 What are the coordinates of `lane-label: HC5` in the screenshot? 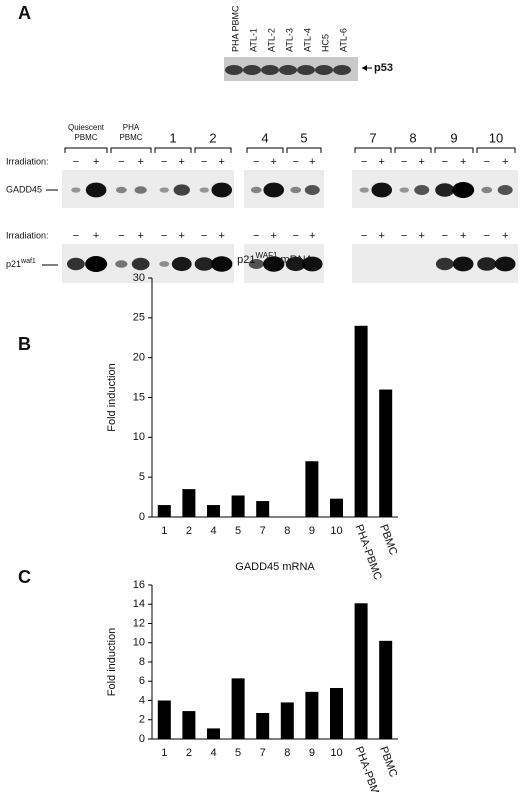 It's located at (325, 43).